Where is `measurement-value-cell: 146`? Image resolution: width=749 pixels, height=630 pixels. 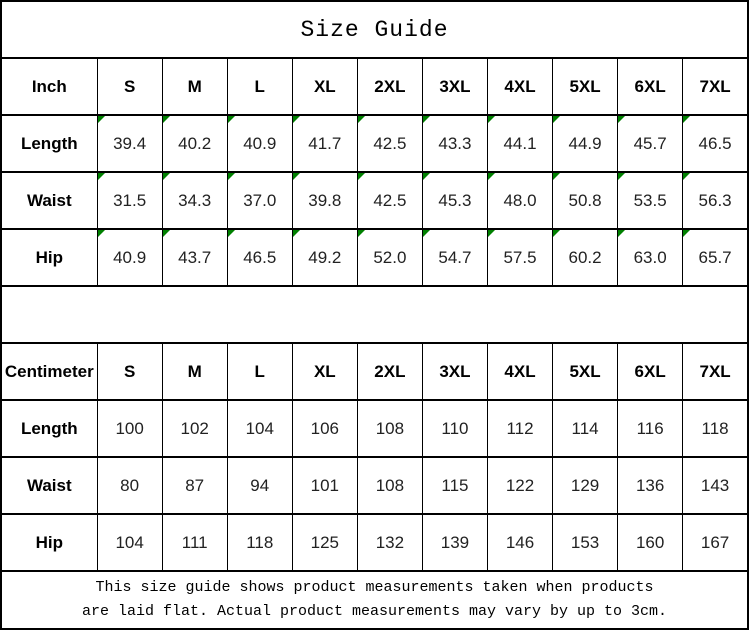 measurement-value-cell: 146 is located at coordinates (520, 542).